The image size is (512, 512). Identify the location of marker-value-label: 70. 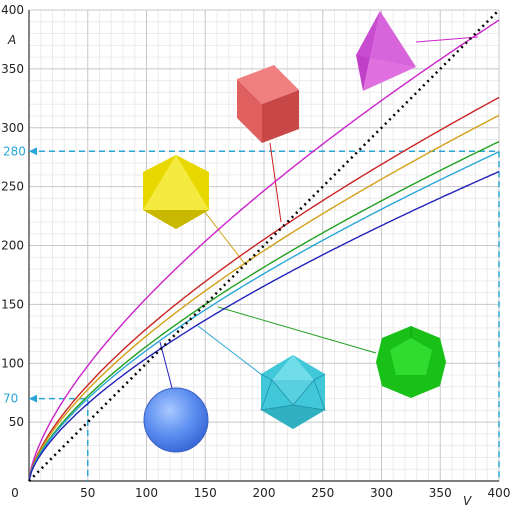
(10, 399).